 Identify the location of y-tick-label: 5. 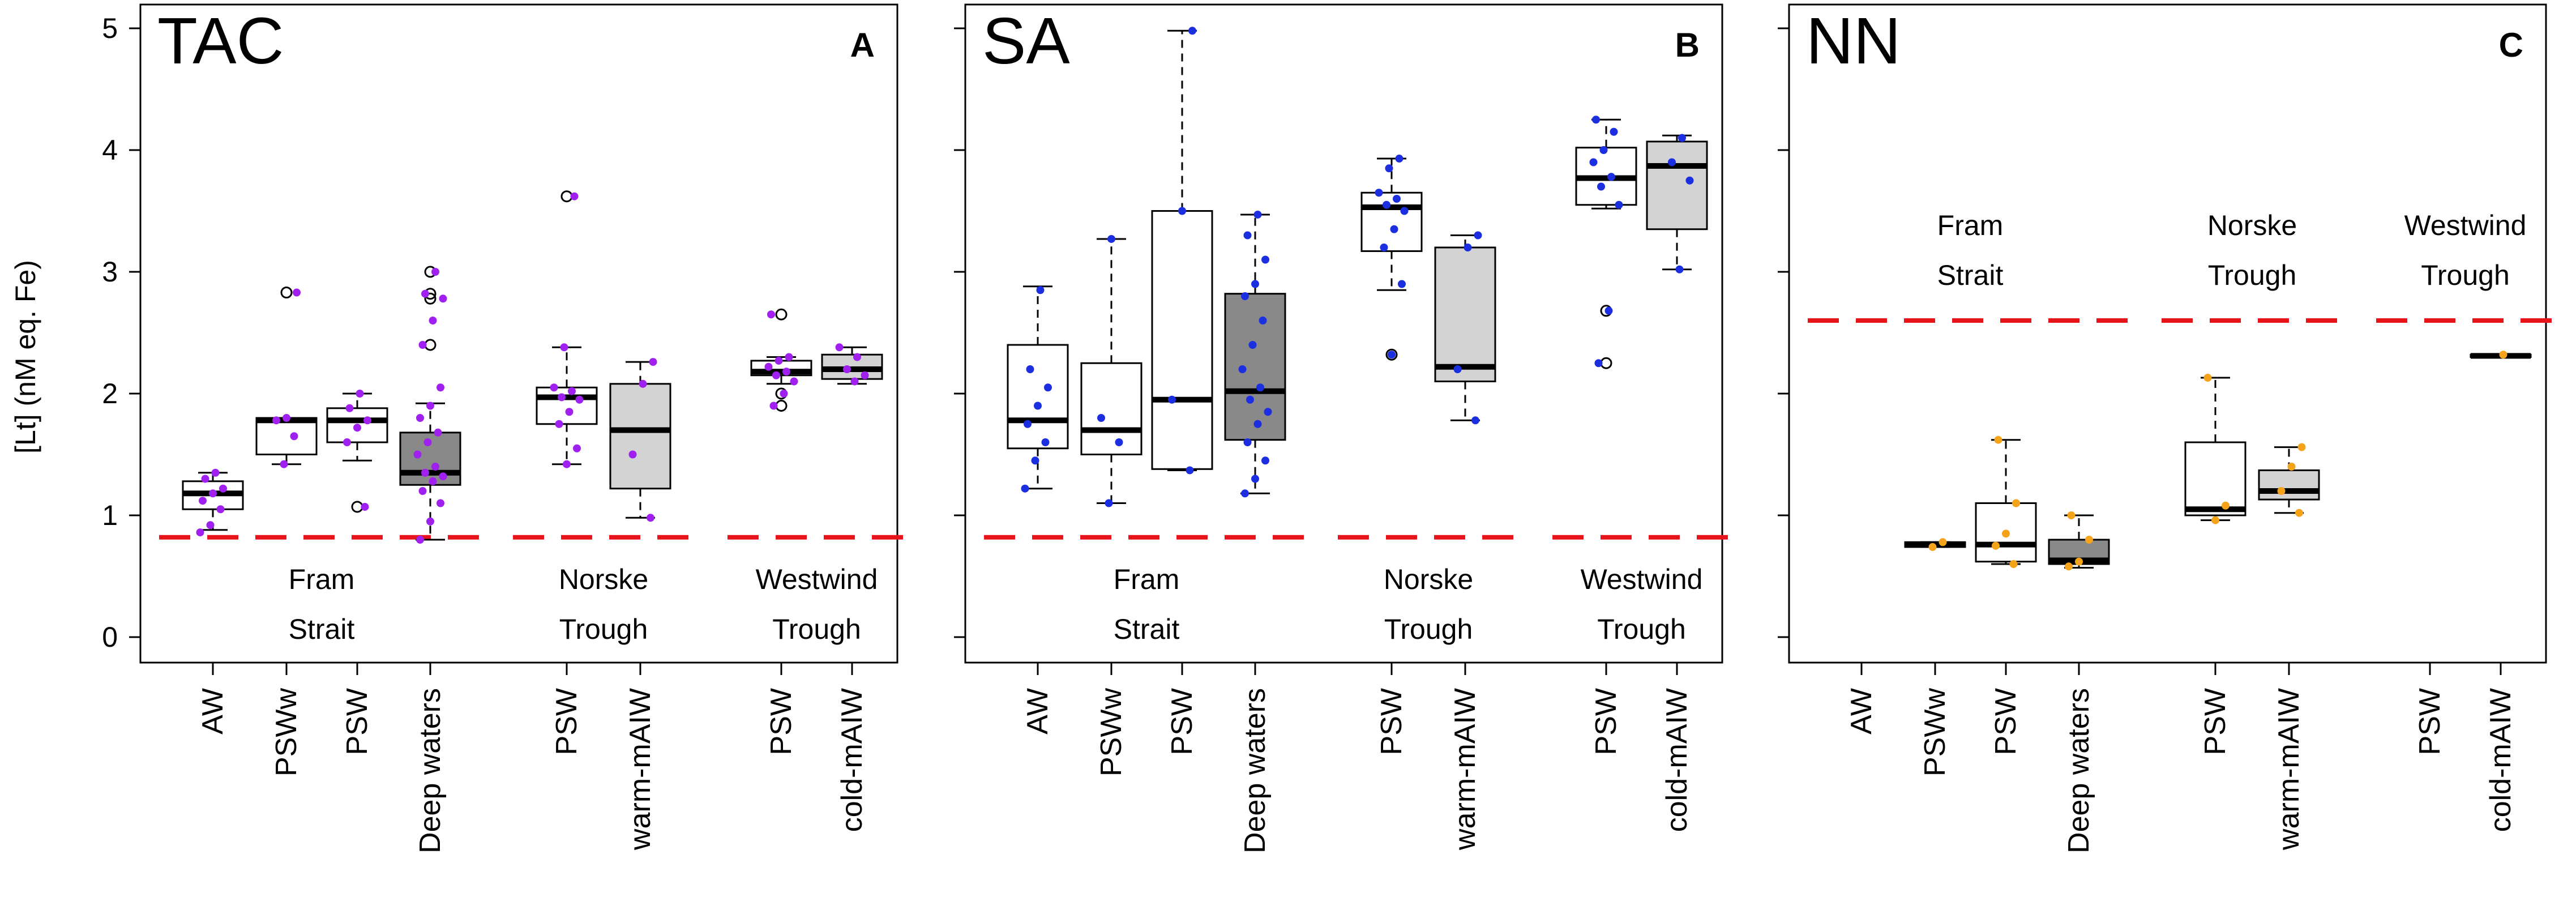
(110, 28).